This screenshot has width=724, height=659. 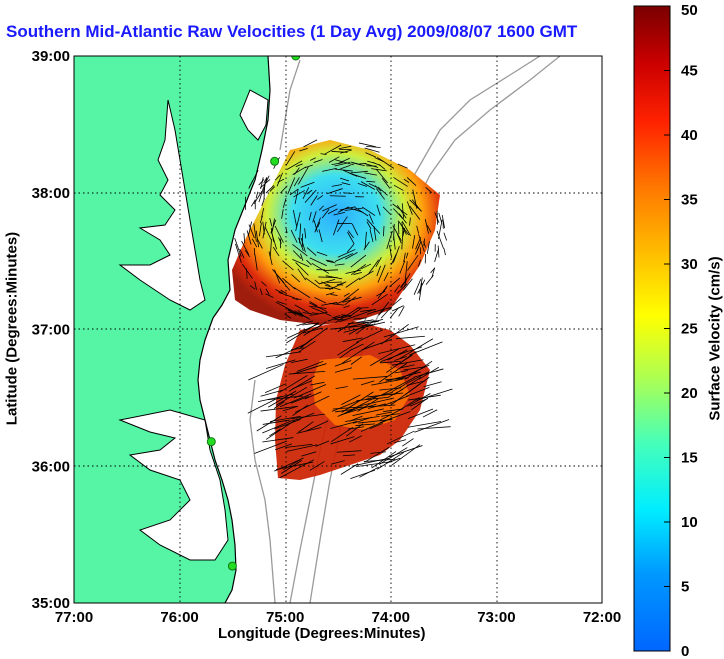 I want to click on y-tick-label: 35:00, so click(x=51, y=603).